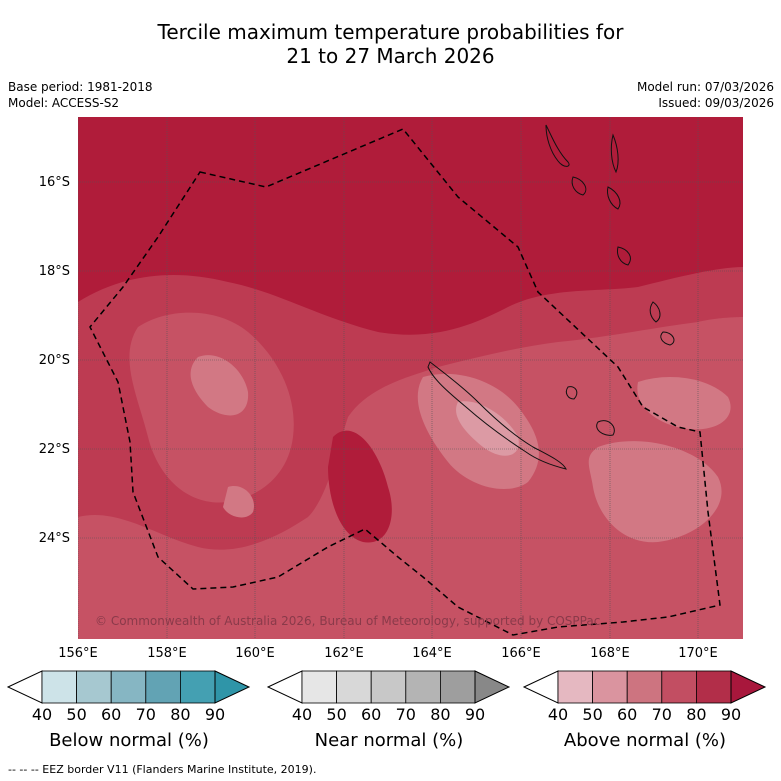 This screenshot has width=781, height=781. Describe the element at coordinates (579, 186) in the screenshot. I see `vanuatu-island-outline` at that location.